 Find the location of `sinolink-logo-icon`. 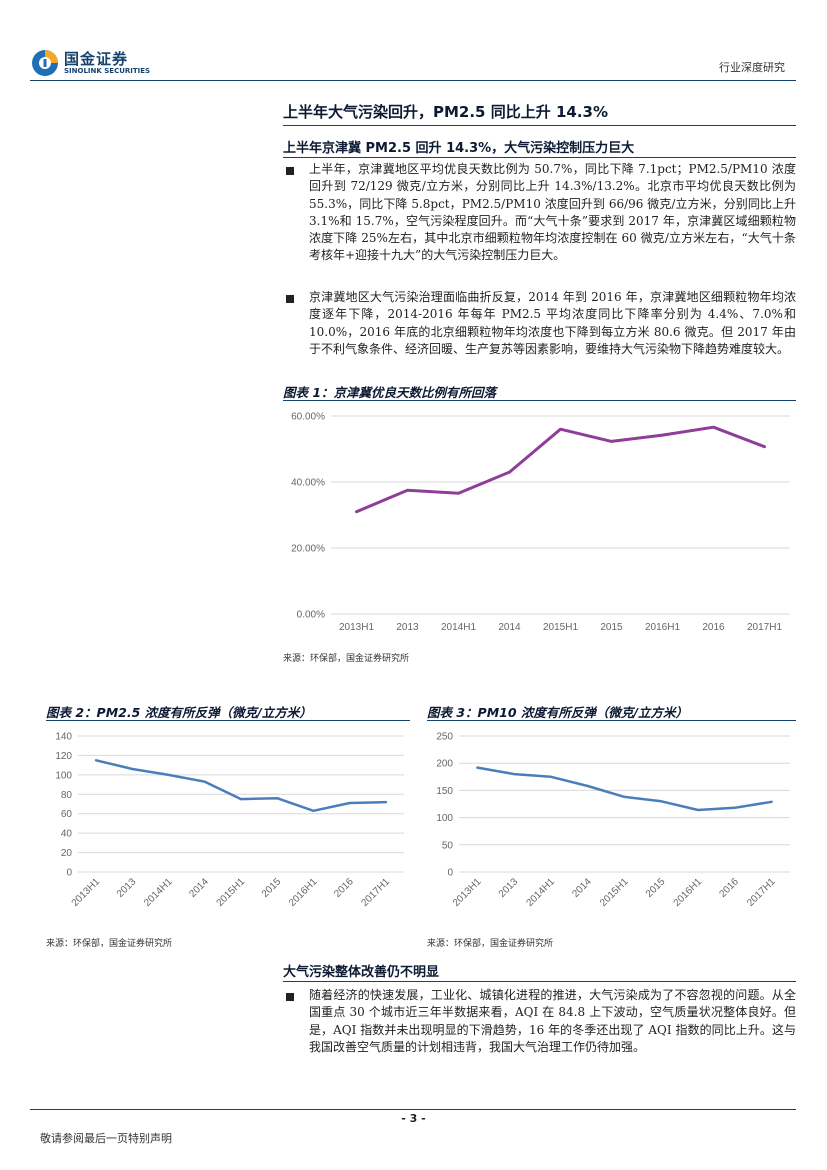

sinolink-logo-icon is located at coordinates (45, 63).